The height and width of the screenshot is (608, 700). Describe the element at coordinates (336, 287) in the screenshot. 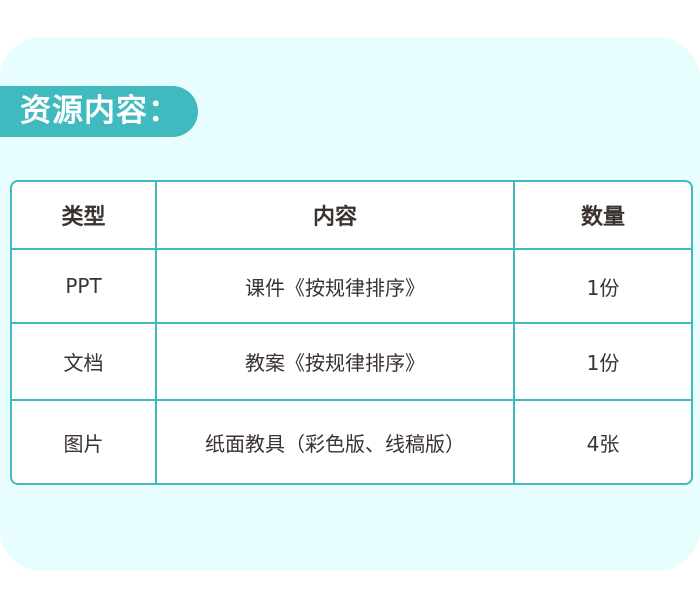

I see `cell-content: 课件《按规律排序》` at that location.